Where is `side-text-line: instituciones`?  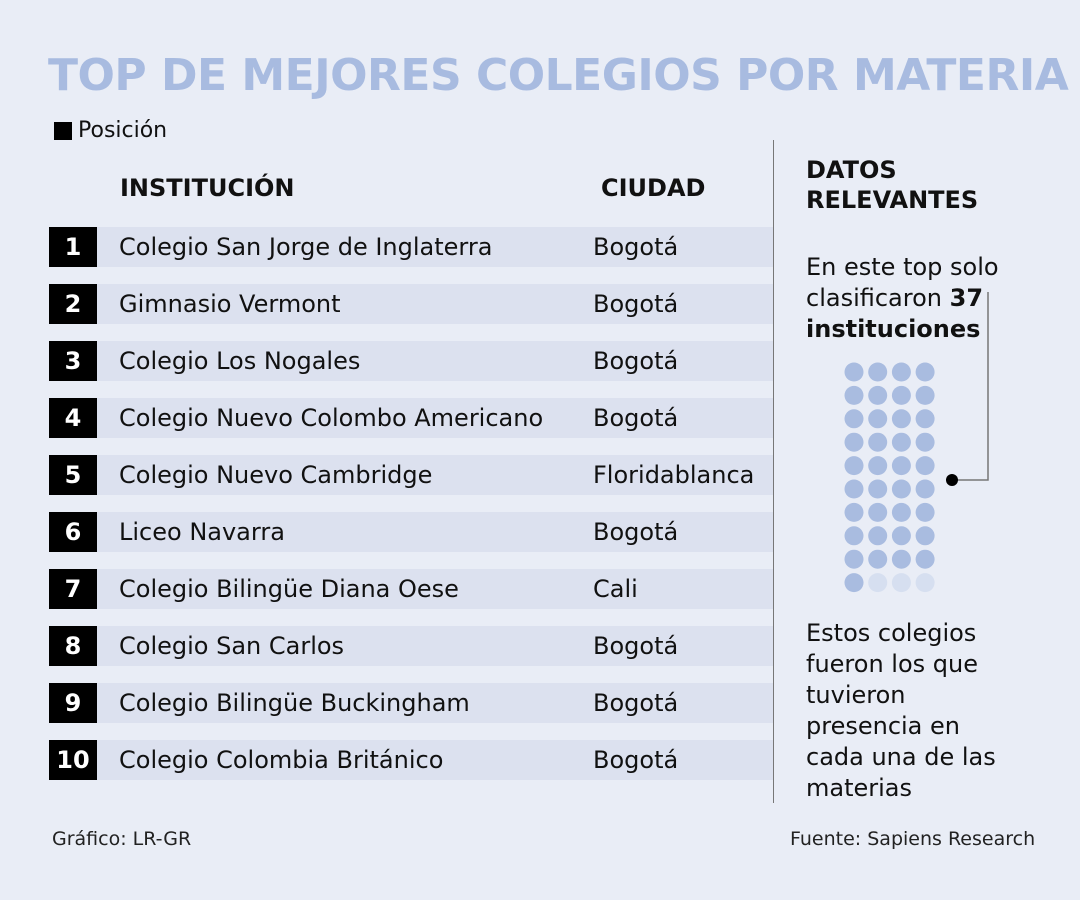
side-text-line: instituciones is located at coordinates (893, 329).